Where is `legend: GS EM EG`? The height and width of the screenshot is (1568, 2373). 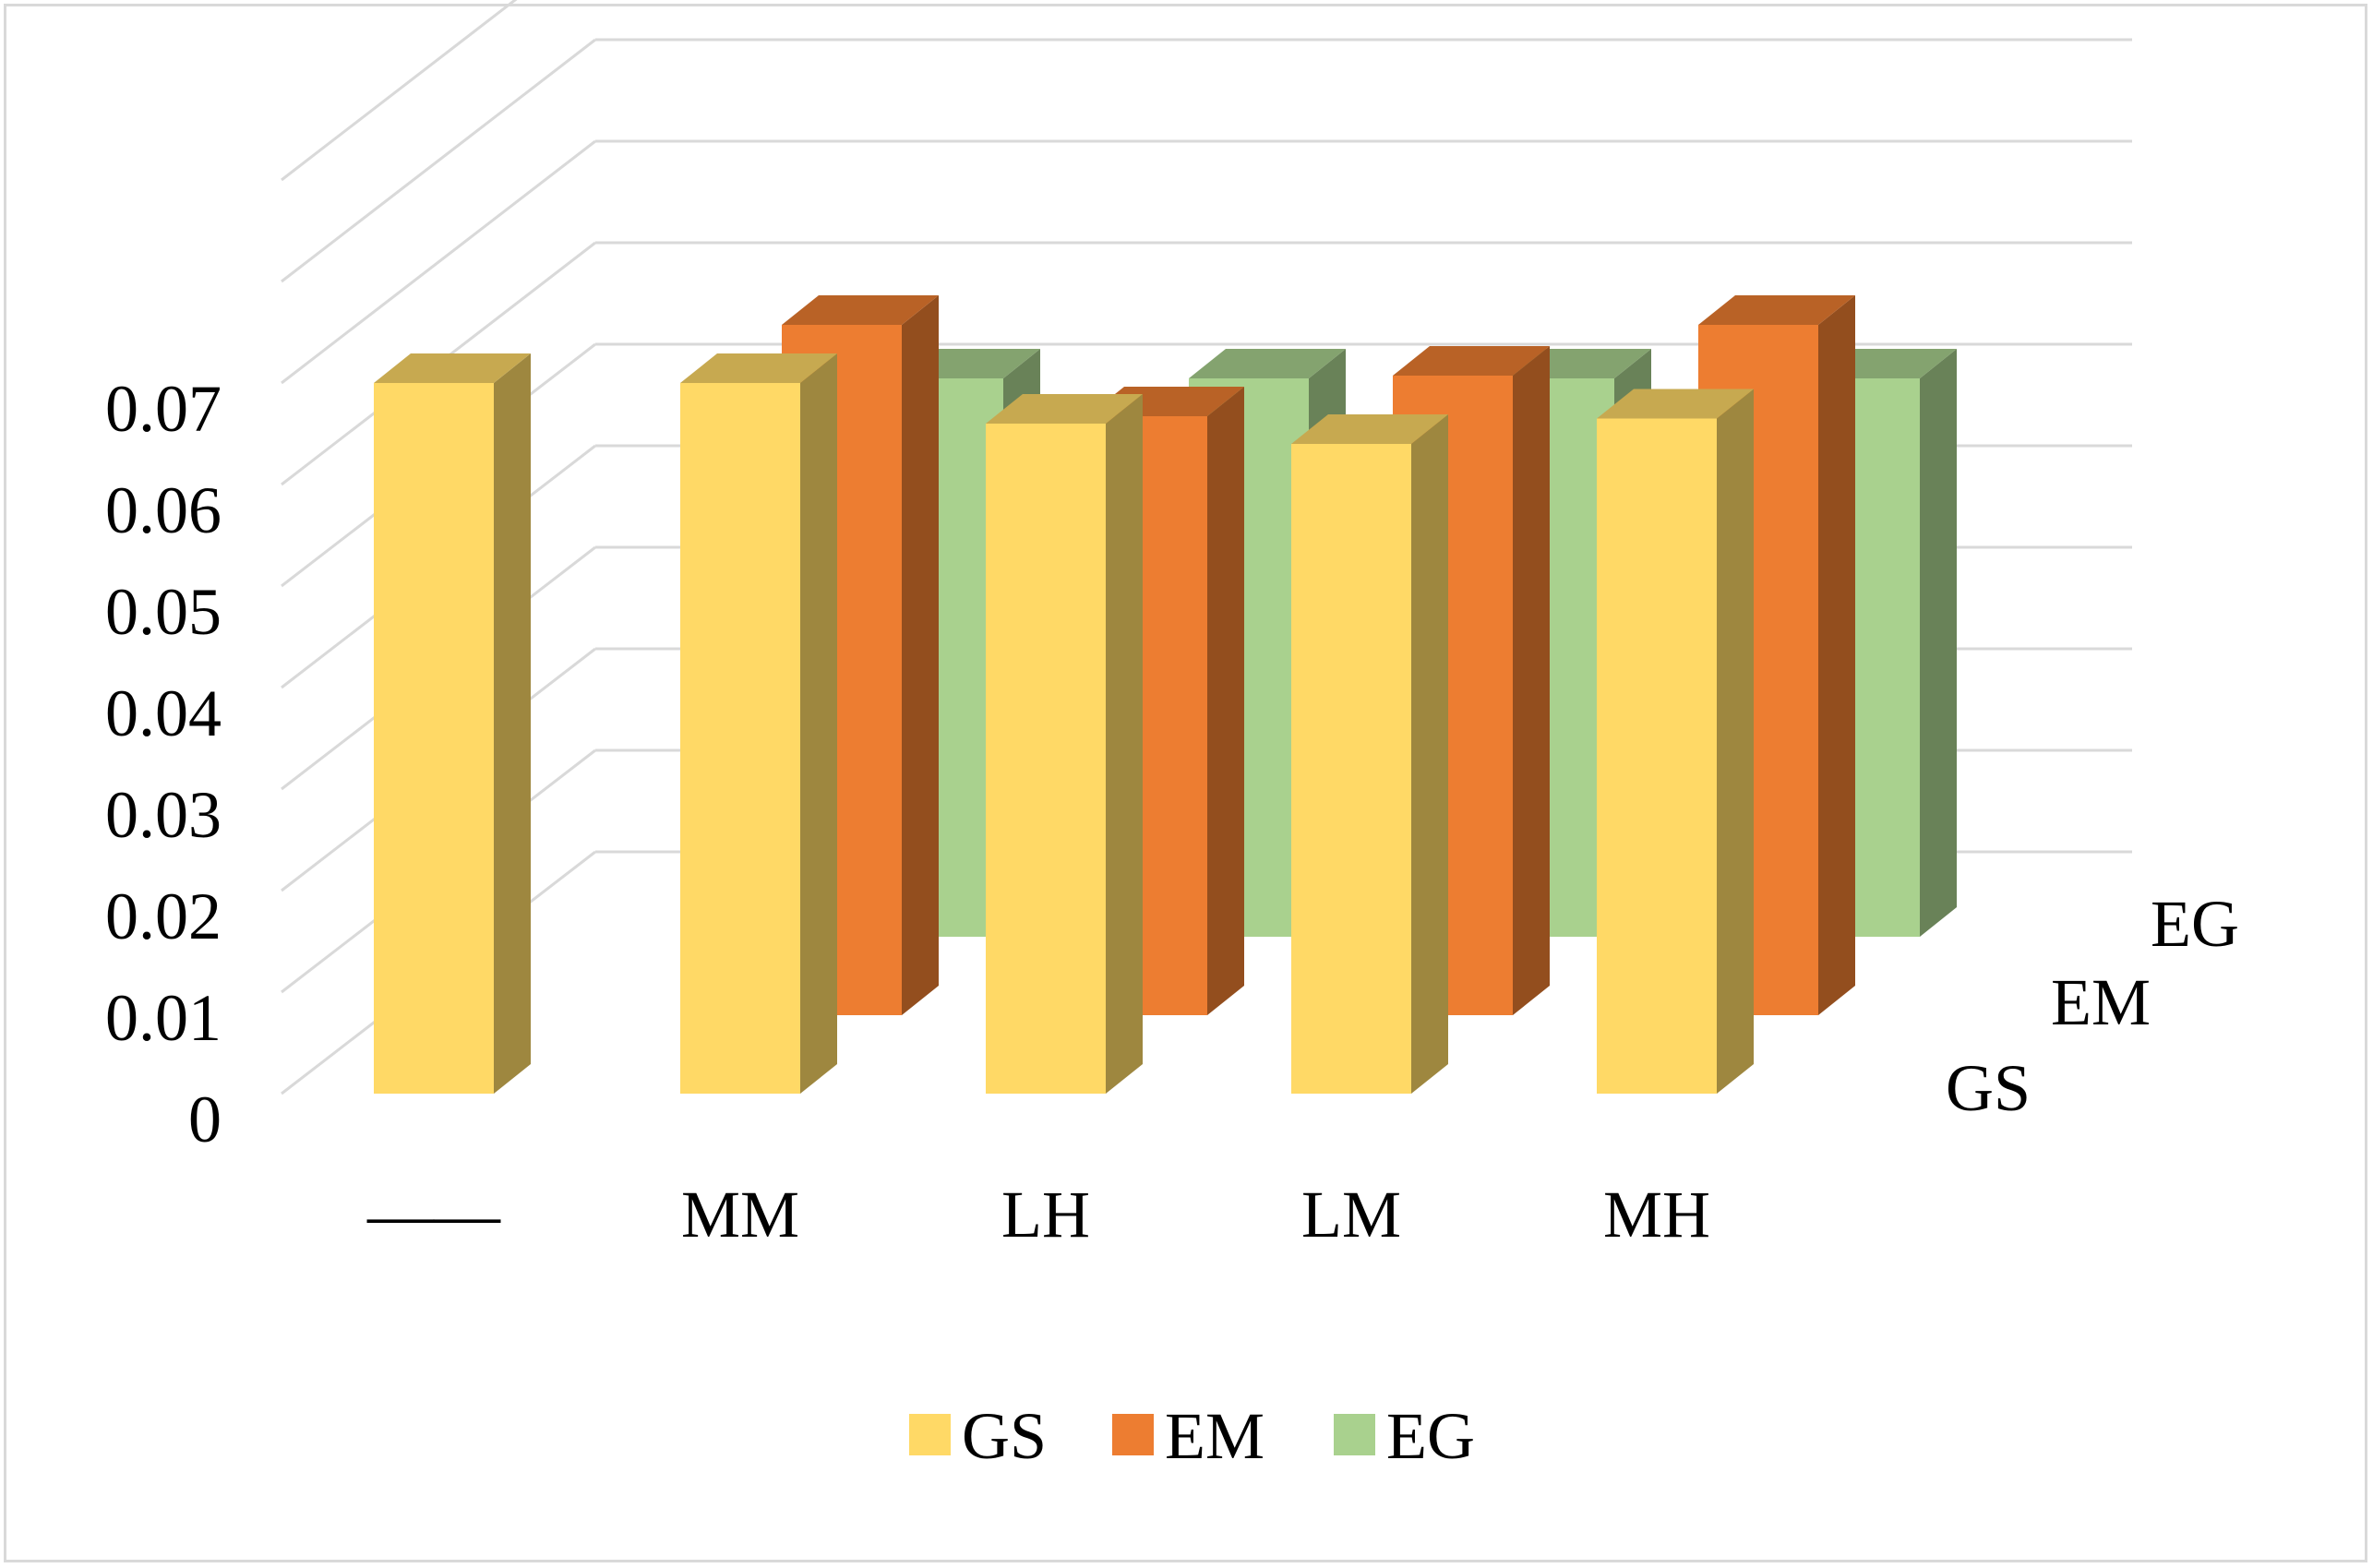
legend: GS EM EG is located at coordinates (1192, 1436).